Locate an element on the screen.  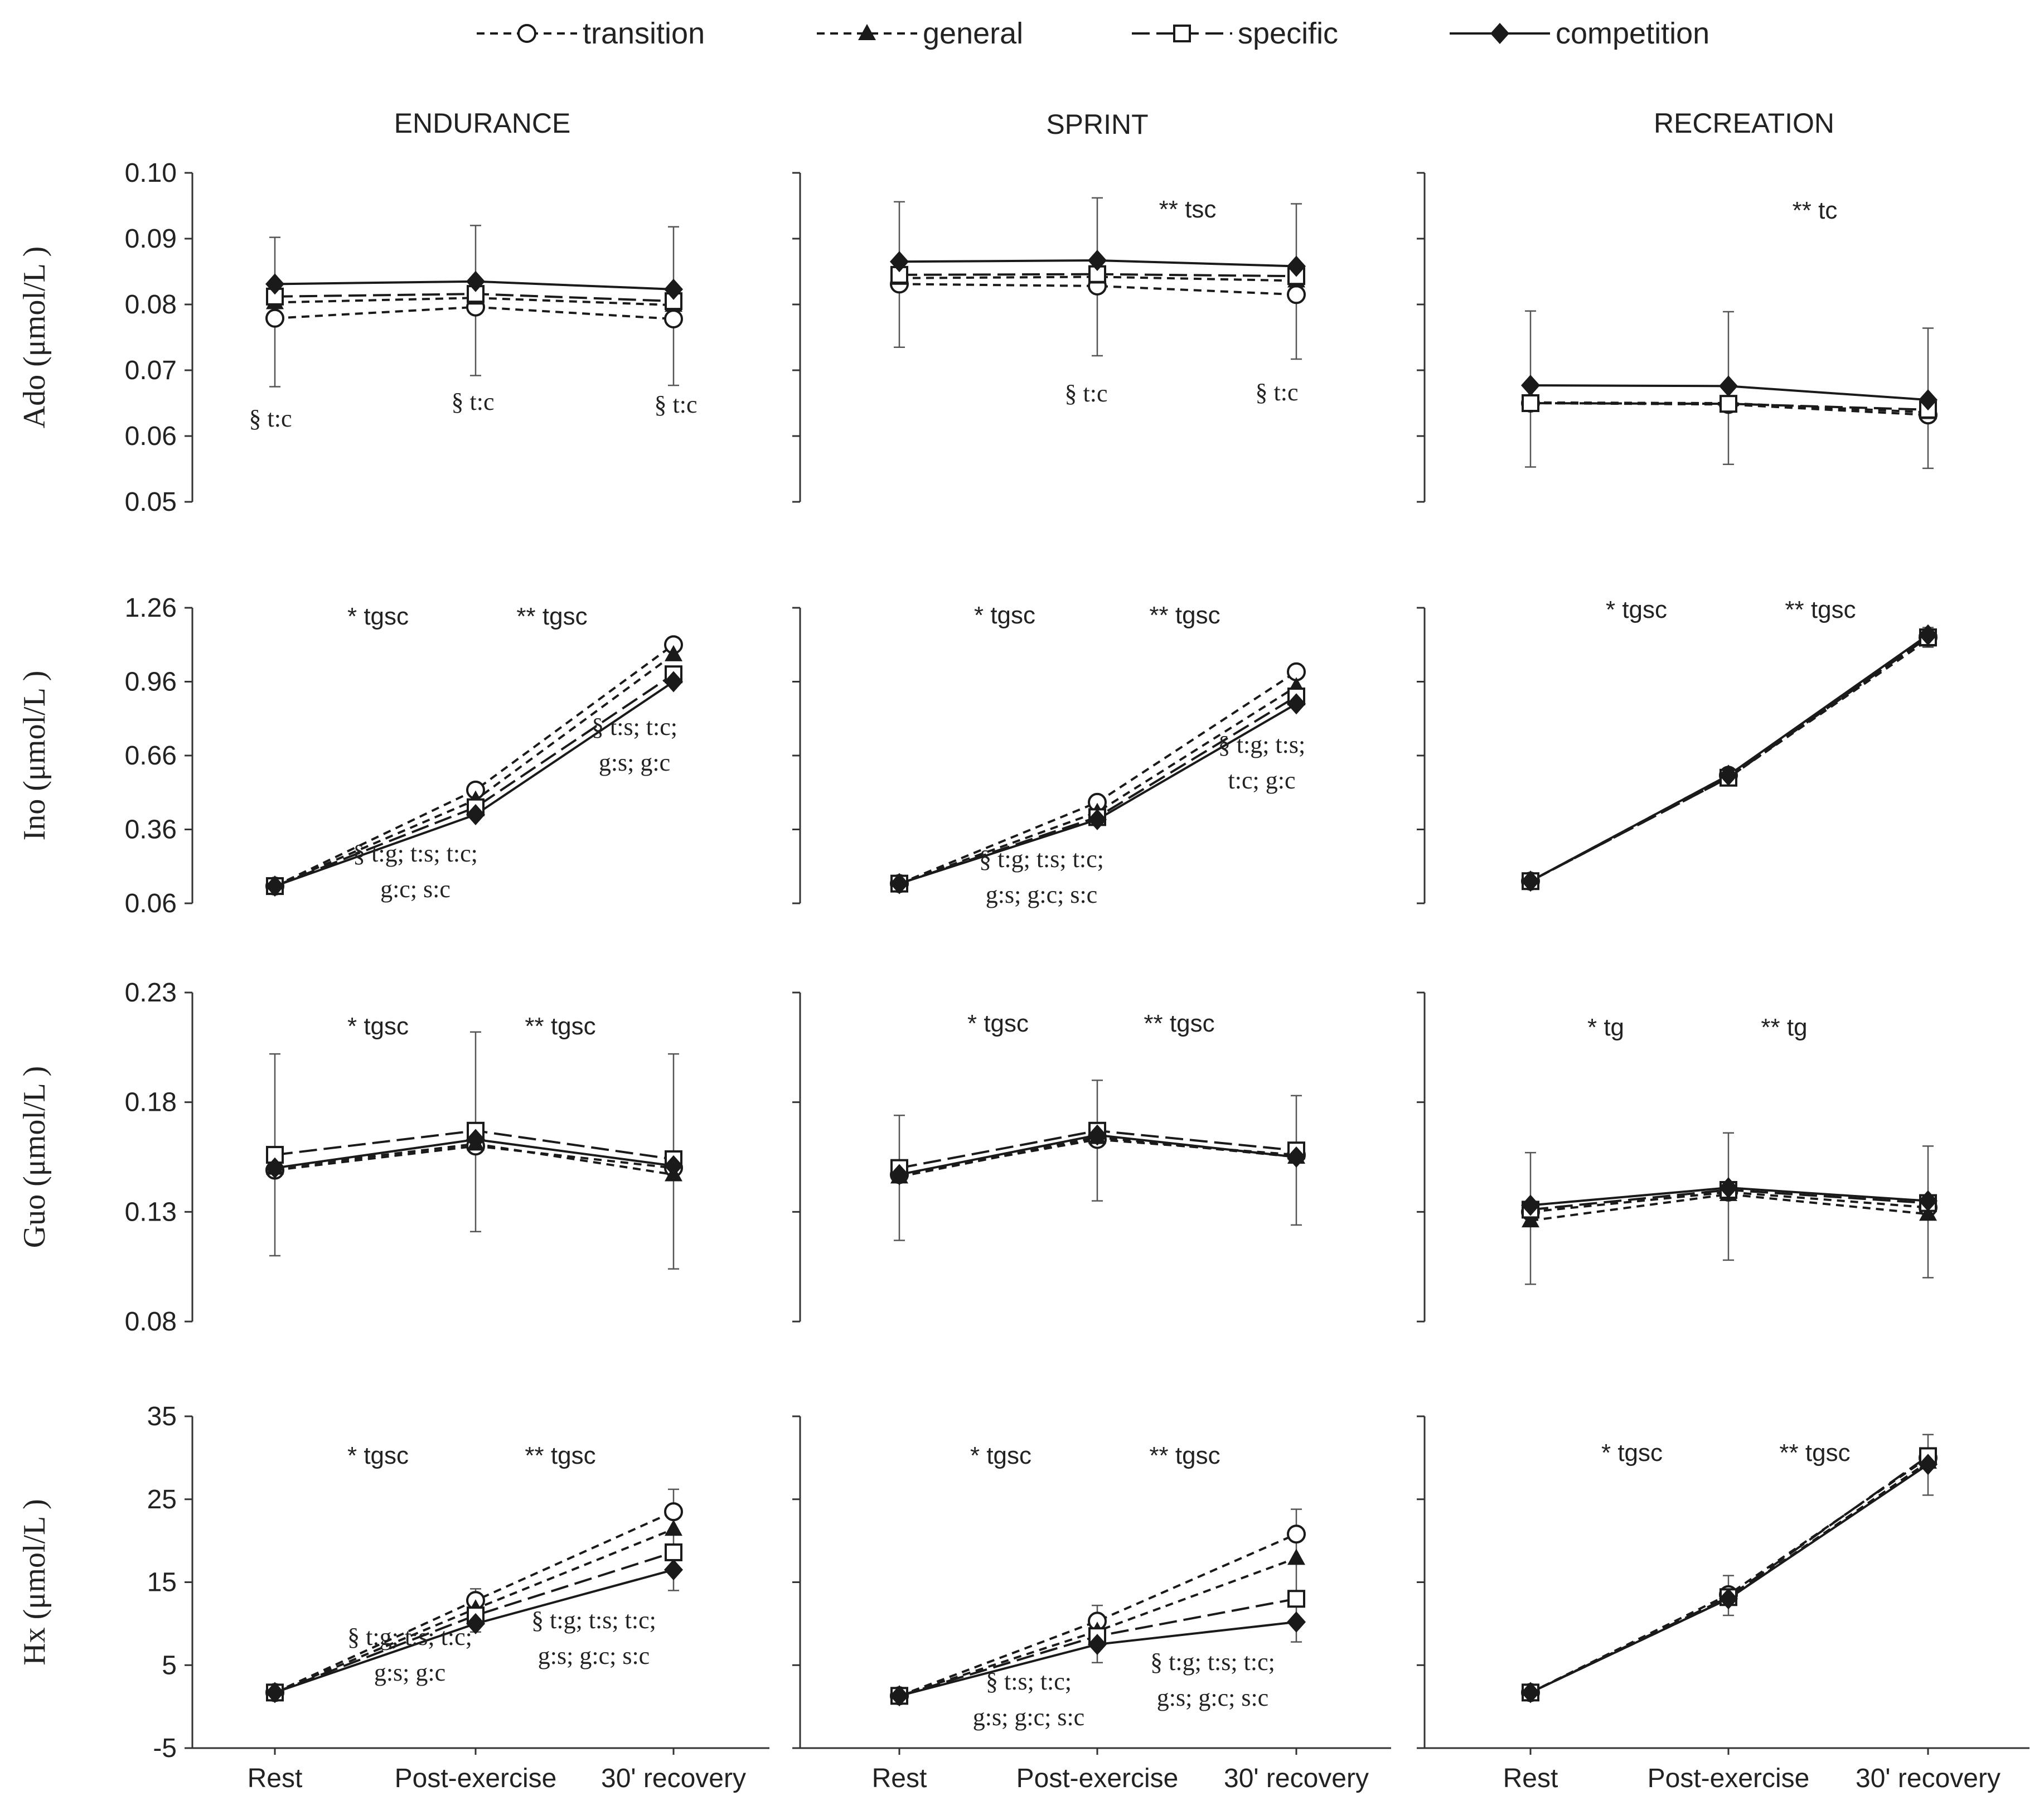
y-tick-label: 0.10 is located at coordinates (151, 173).